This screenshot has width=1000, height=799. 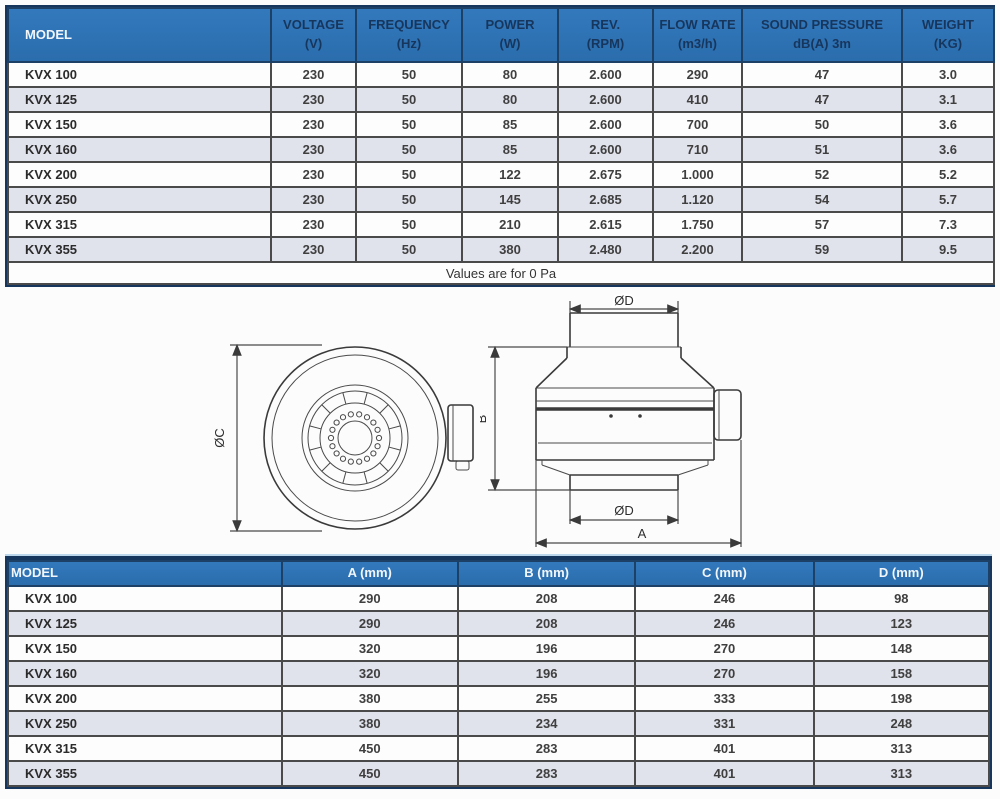 What do you see at coordinates (822, 224) in the screenshot?
I see `cell-sound: 57` at bounding box center [822, 224].